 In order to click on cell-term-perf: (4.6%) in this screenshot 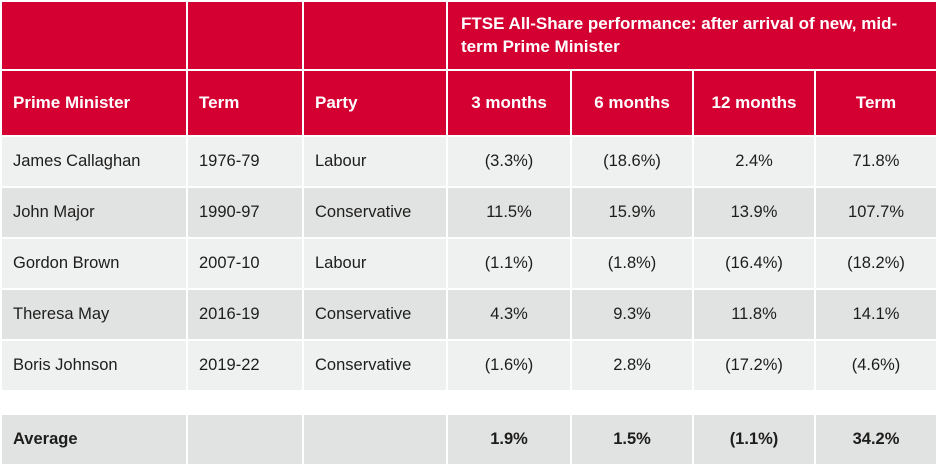, I will do `click(876, 365)`.